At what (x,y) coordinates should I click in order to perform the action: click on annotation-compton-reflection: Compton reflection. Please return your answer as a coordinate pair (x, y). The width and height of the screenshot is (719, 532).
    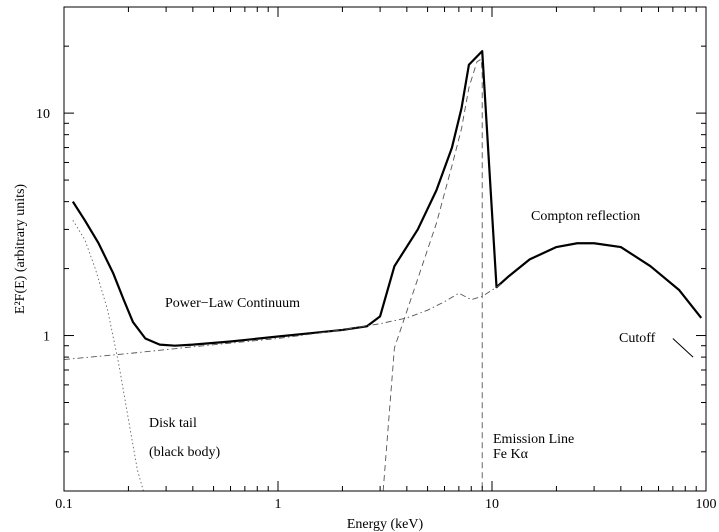
    Looking at the image, I should click on (585, 216).